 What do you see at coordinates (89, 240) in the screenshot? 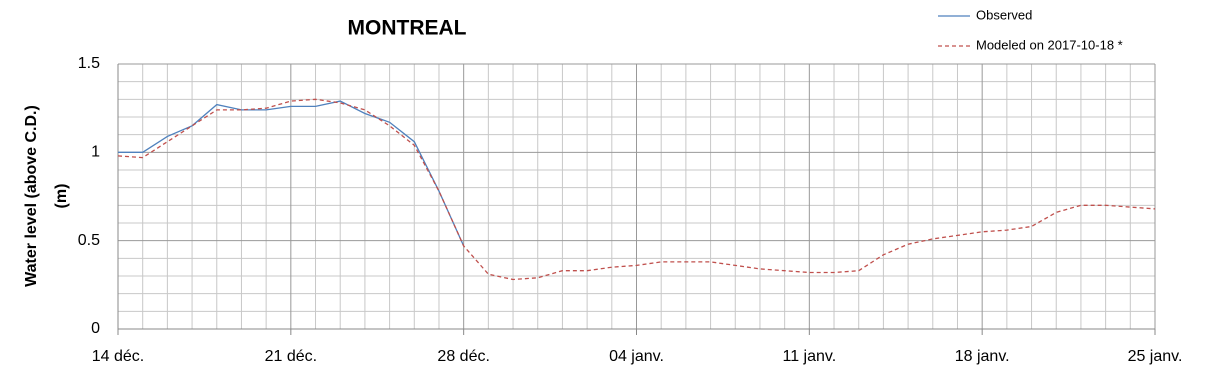
I see `y-tick-label: 0.5` at bounding box center [89, 240].